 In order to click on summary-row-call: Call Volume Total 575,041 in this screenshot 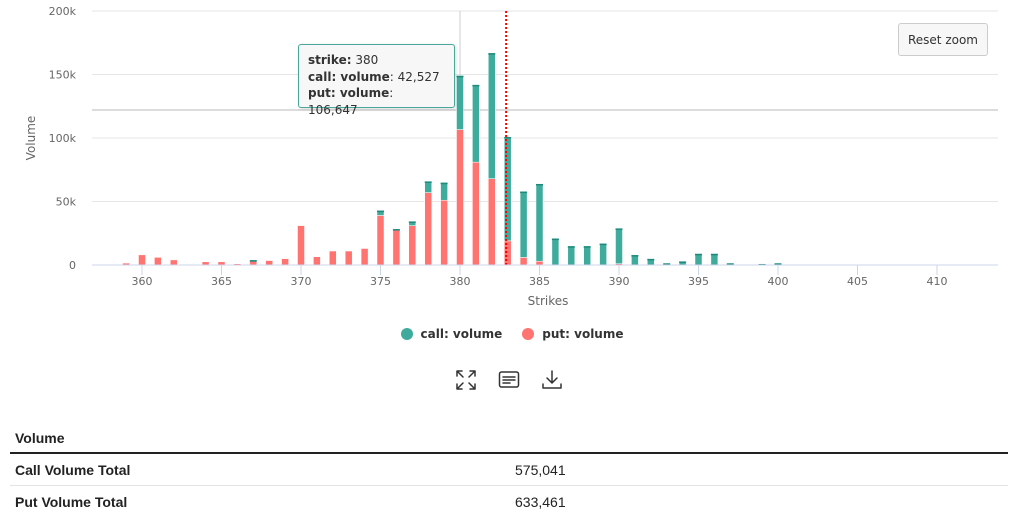, I will do `click(509, 470)`.